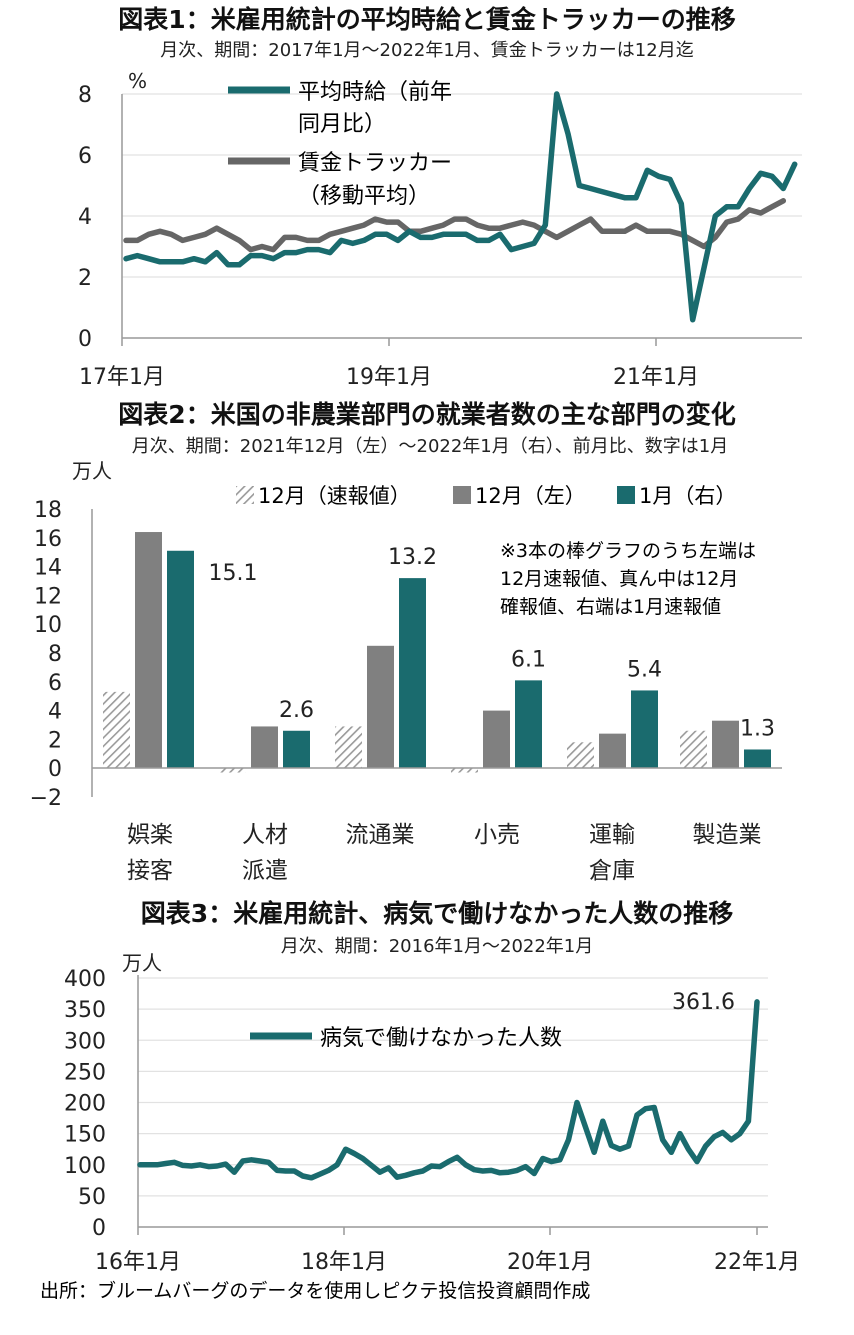  What do you see at coordinates (55, 769) in the screenshot?
I see `chart2-y-tick-label: 0` at bounding box center [55, 769].